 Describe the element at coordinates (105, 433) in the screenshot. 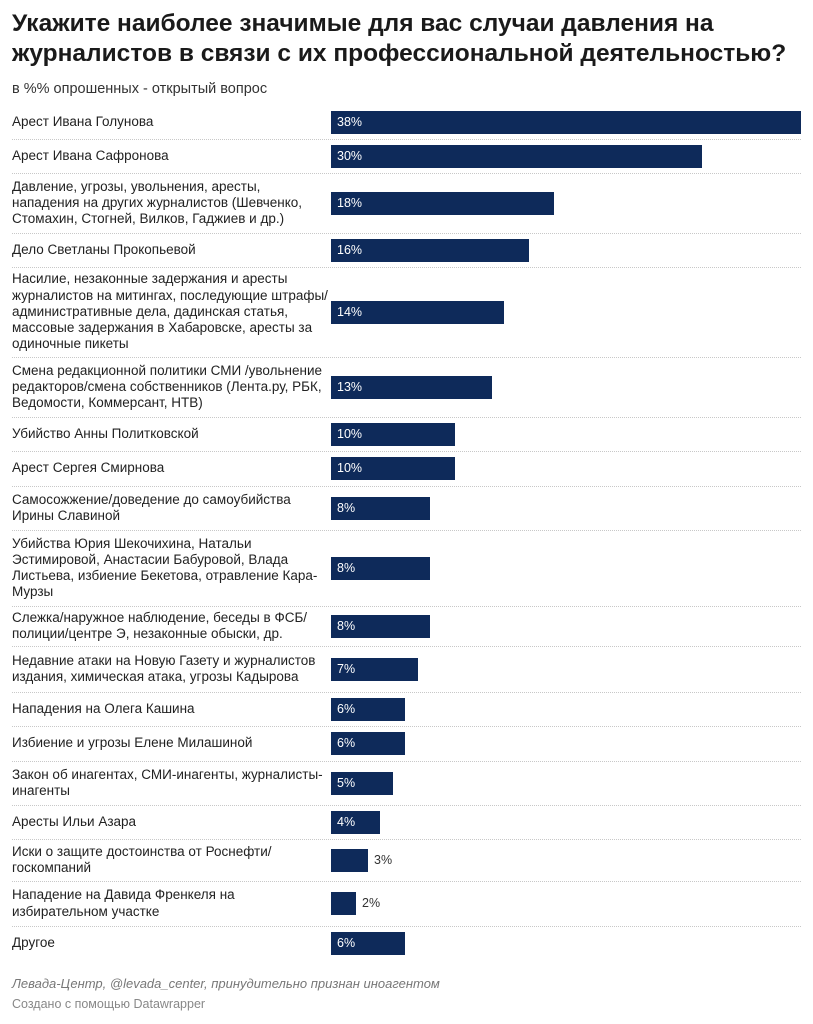

I see `category-label: Убийство Анны Политковской` at that location.